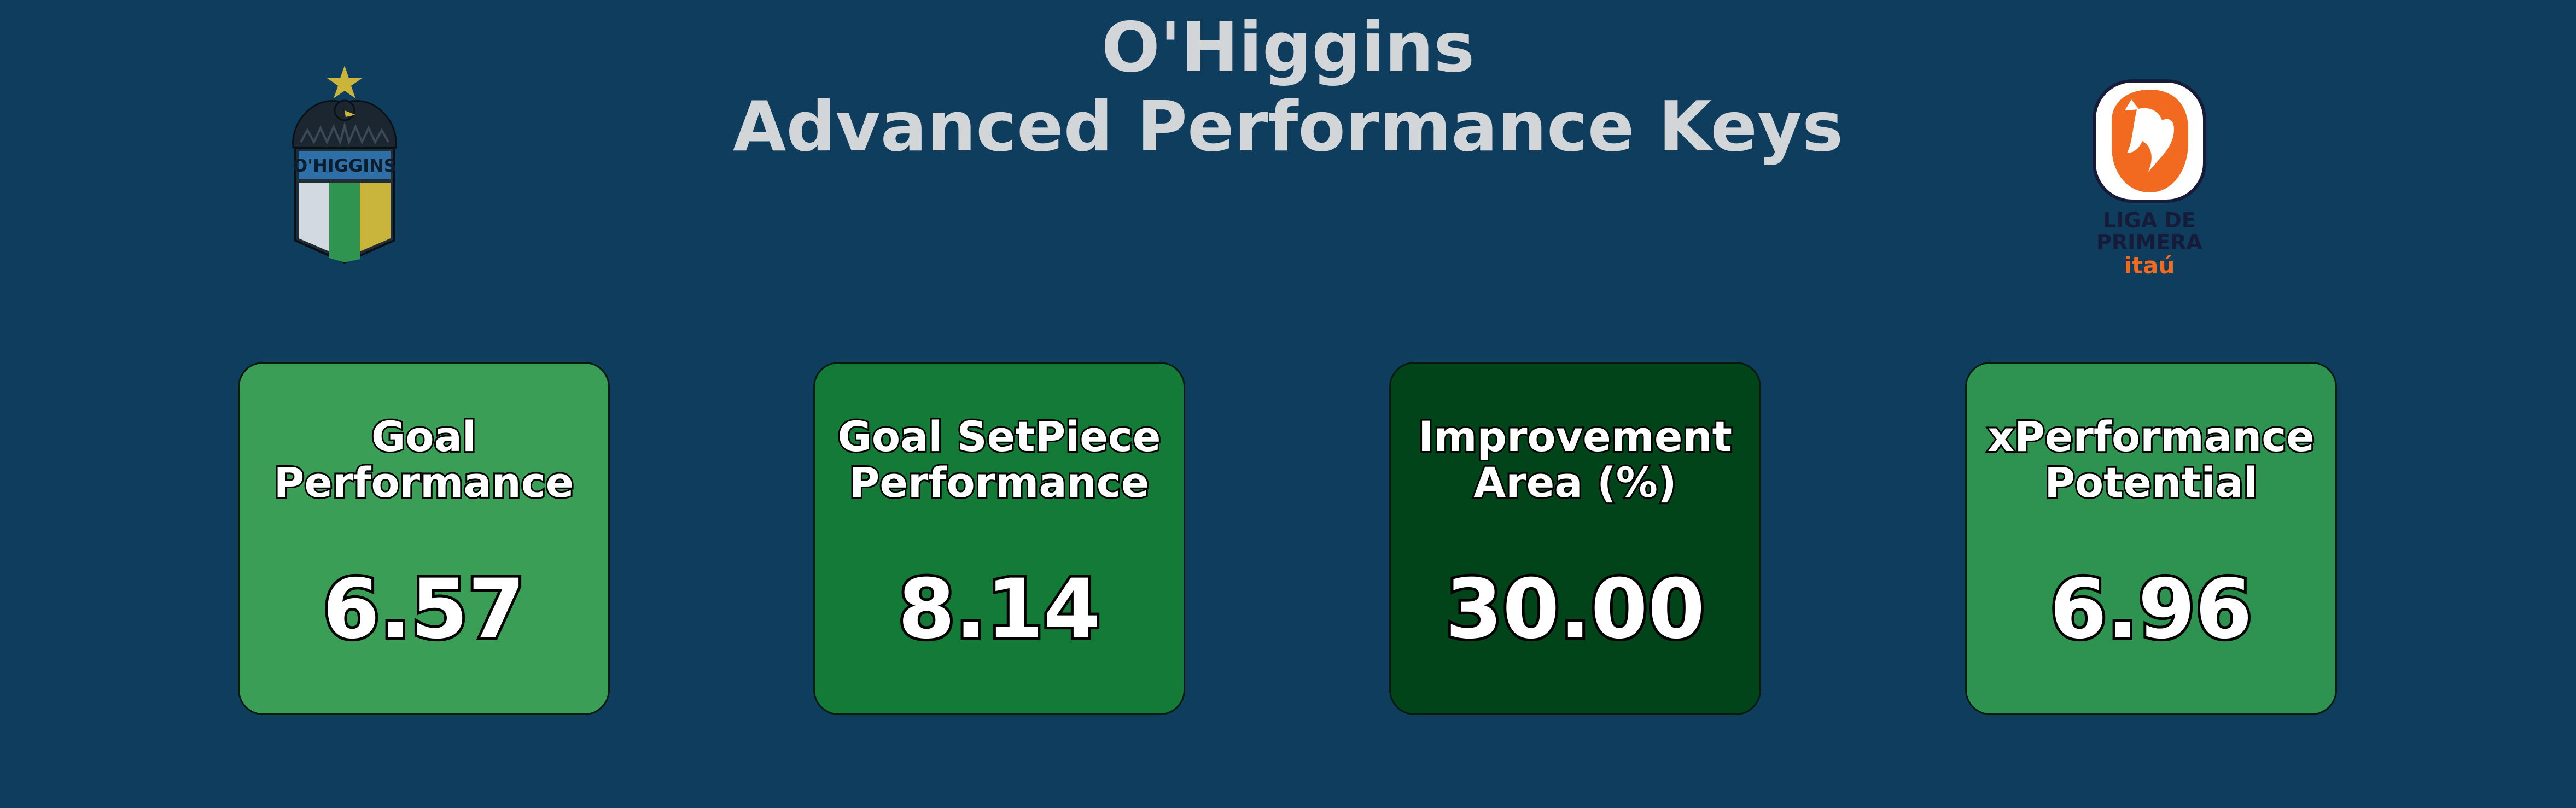  I want to click on kpi-card-goal-setpiece-performance: Goal SetPiece Performance 8.14, so click(999, 539).